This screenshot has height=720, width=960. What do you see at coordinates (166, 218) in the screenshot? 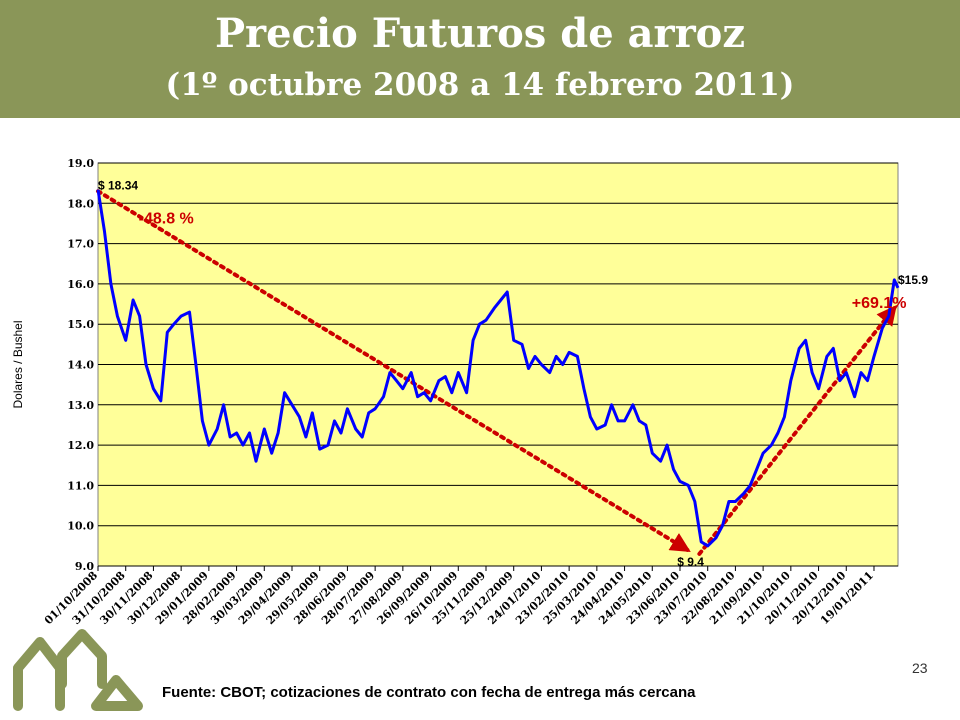
I see `annotation-label: -48.8 %` at bounding box center [166, 218].